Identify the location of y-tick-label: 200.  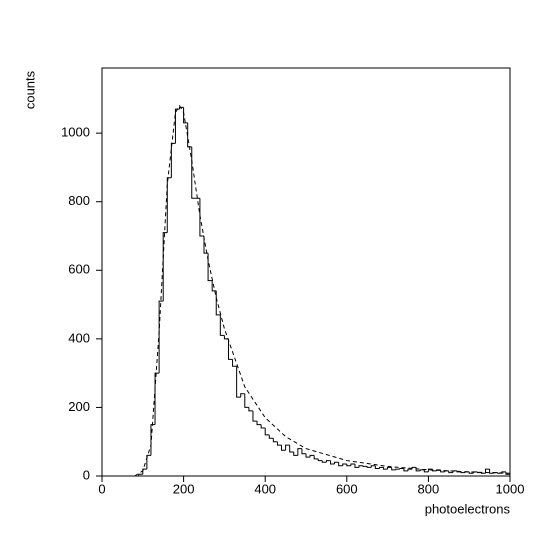
(79, 406).